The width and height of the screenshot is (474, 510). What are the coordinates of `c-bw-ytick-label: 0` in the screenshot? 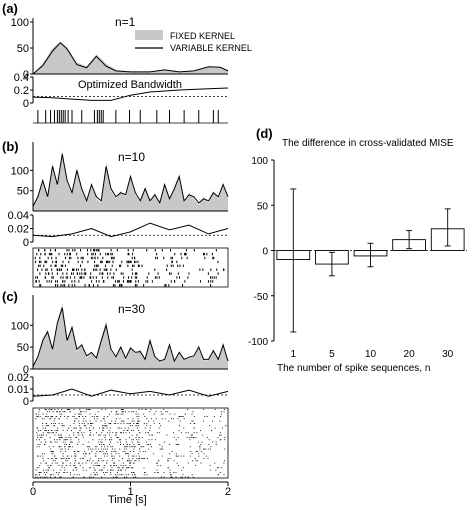 It's located at (26, 402).